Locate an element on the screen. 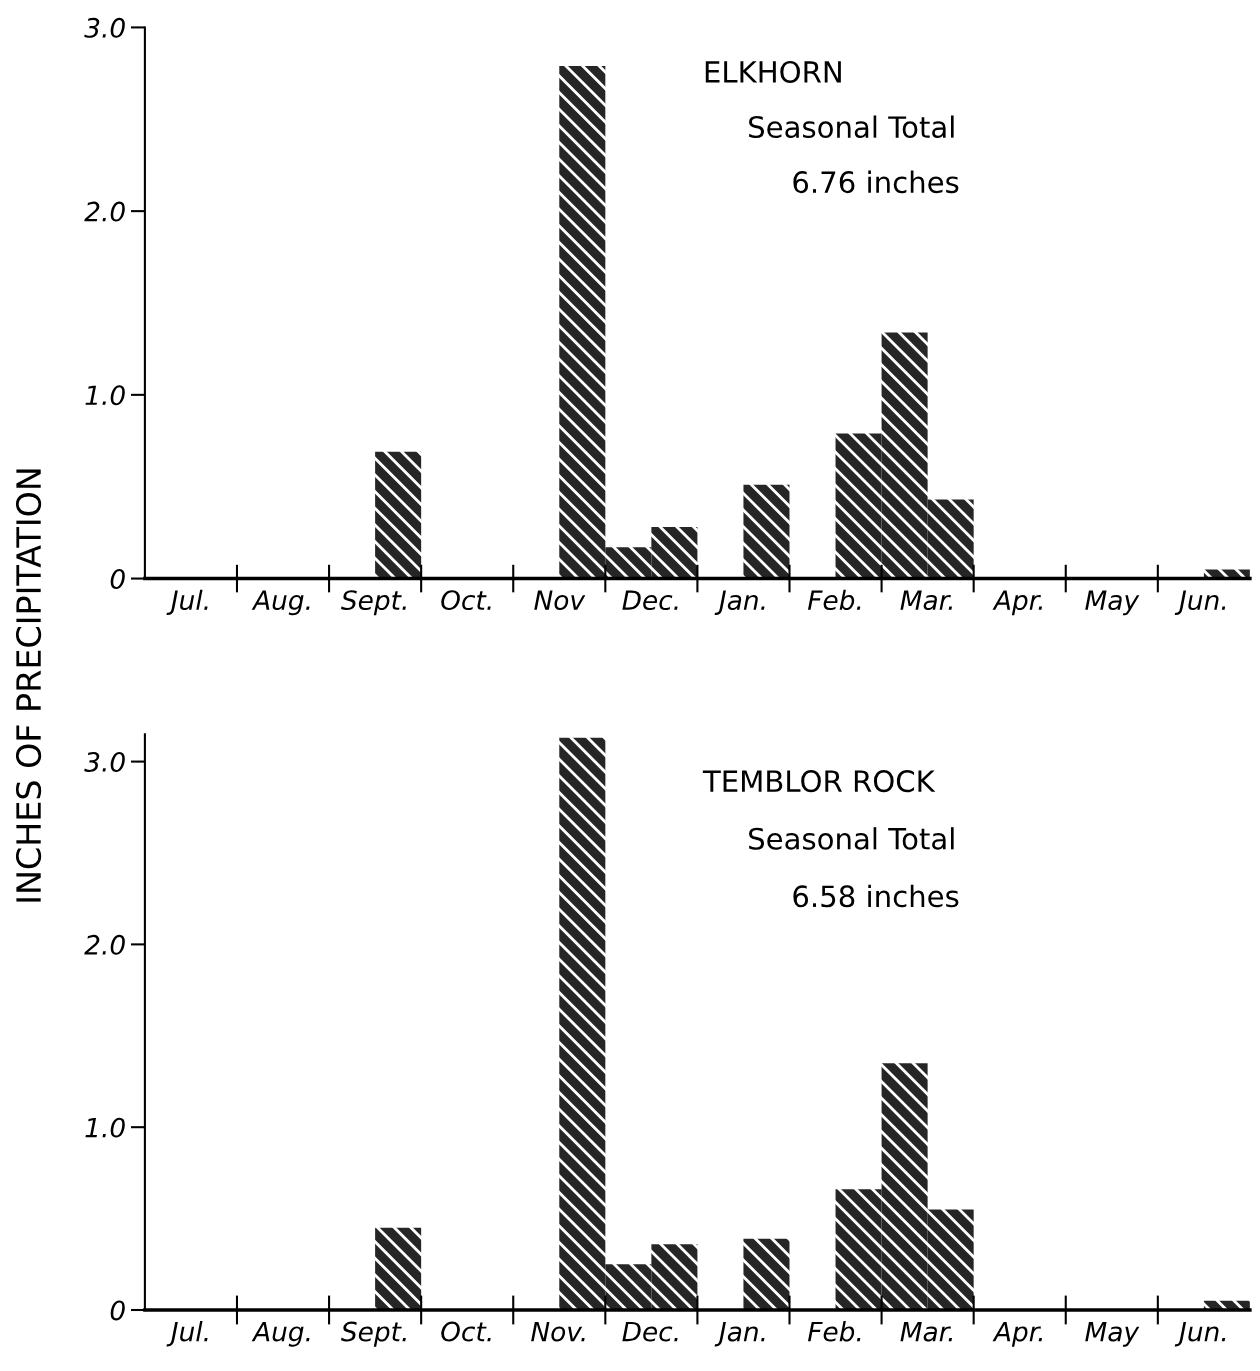 The height and width of the screenshot is (1371, 1260). annotation: 6.58 inches is located at coordinates (876, 896).